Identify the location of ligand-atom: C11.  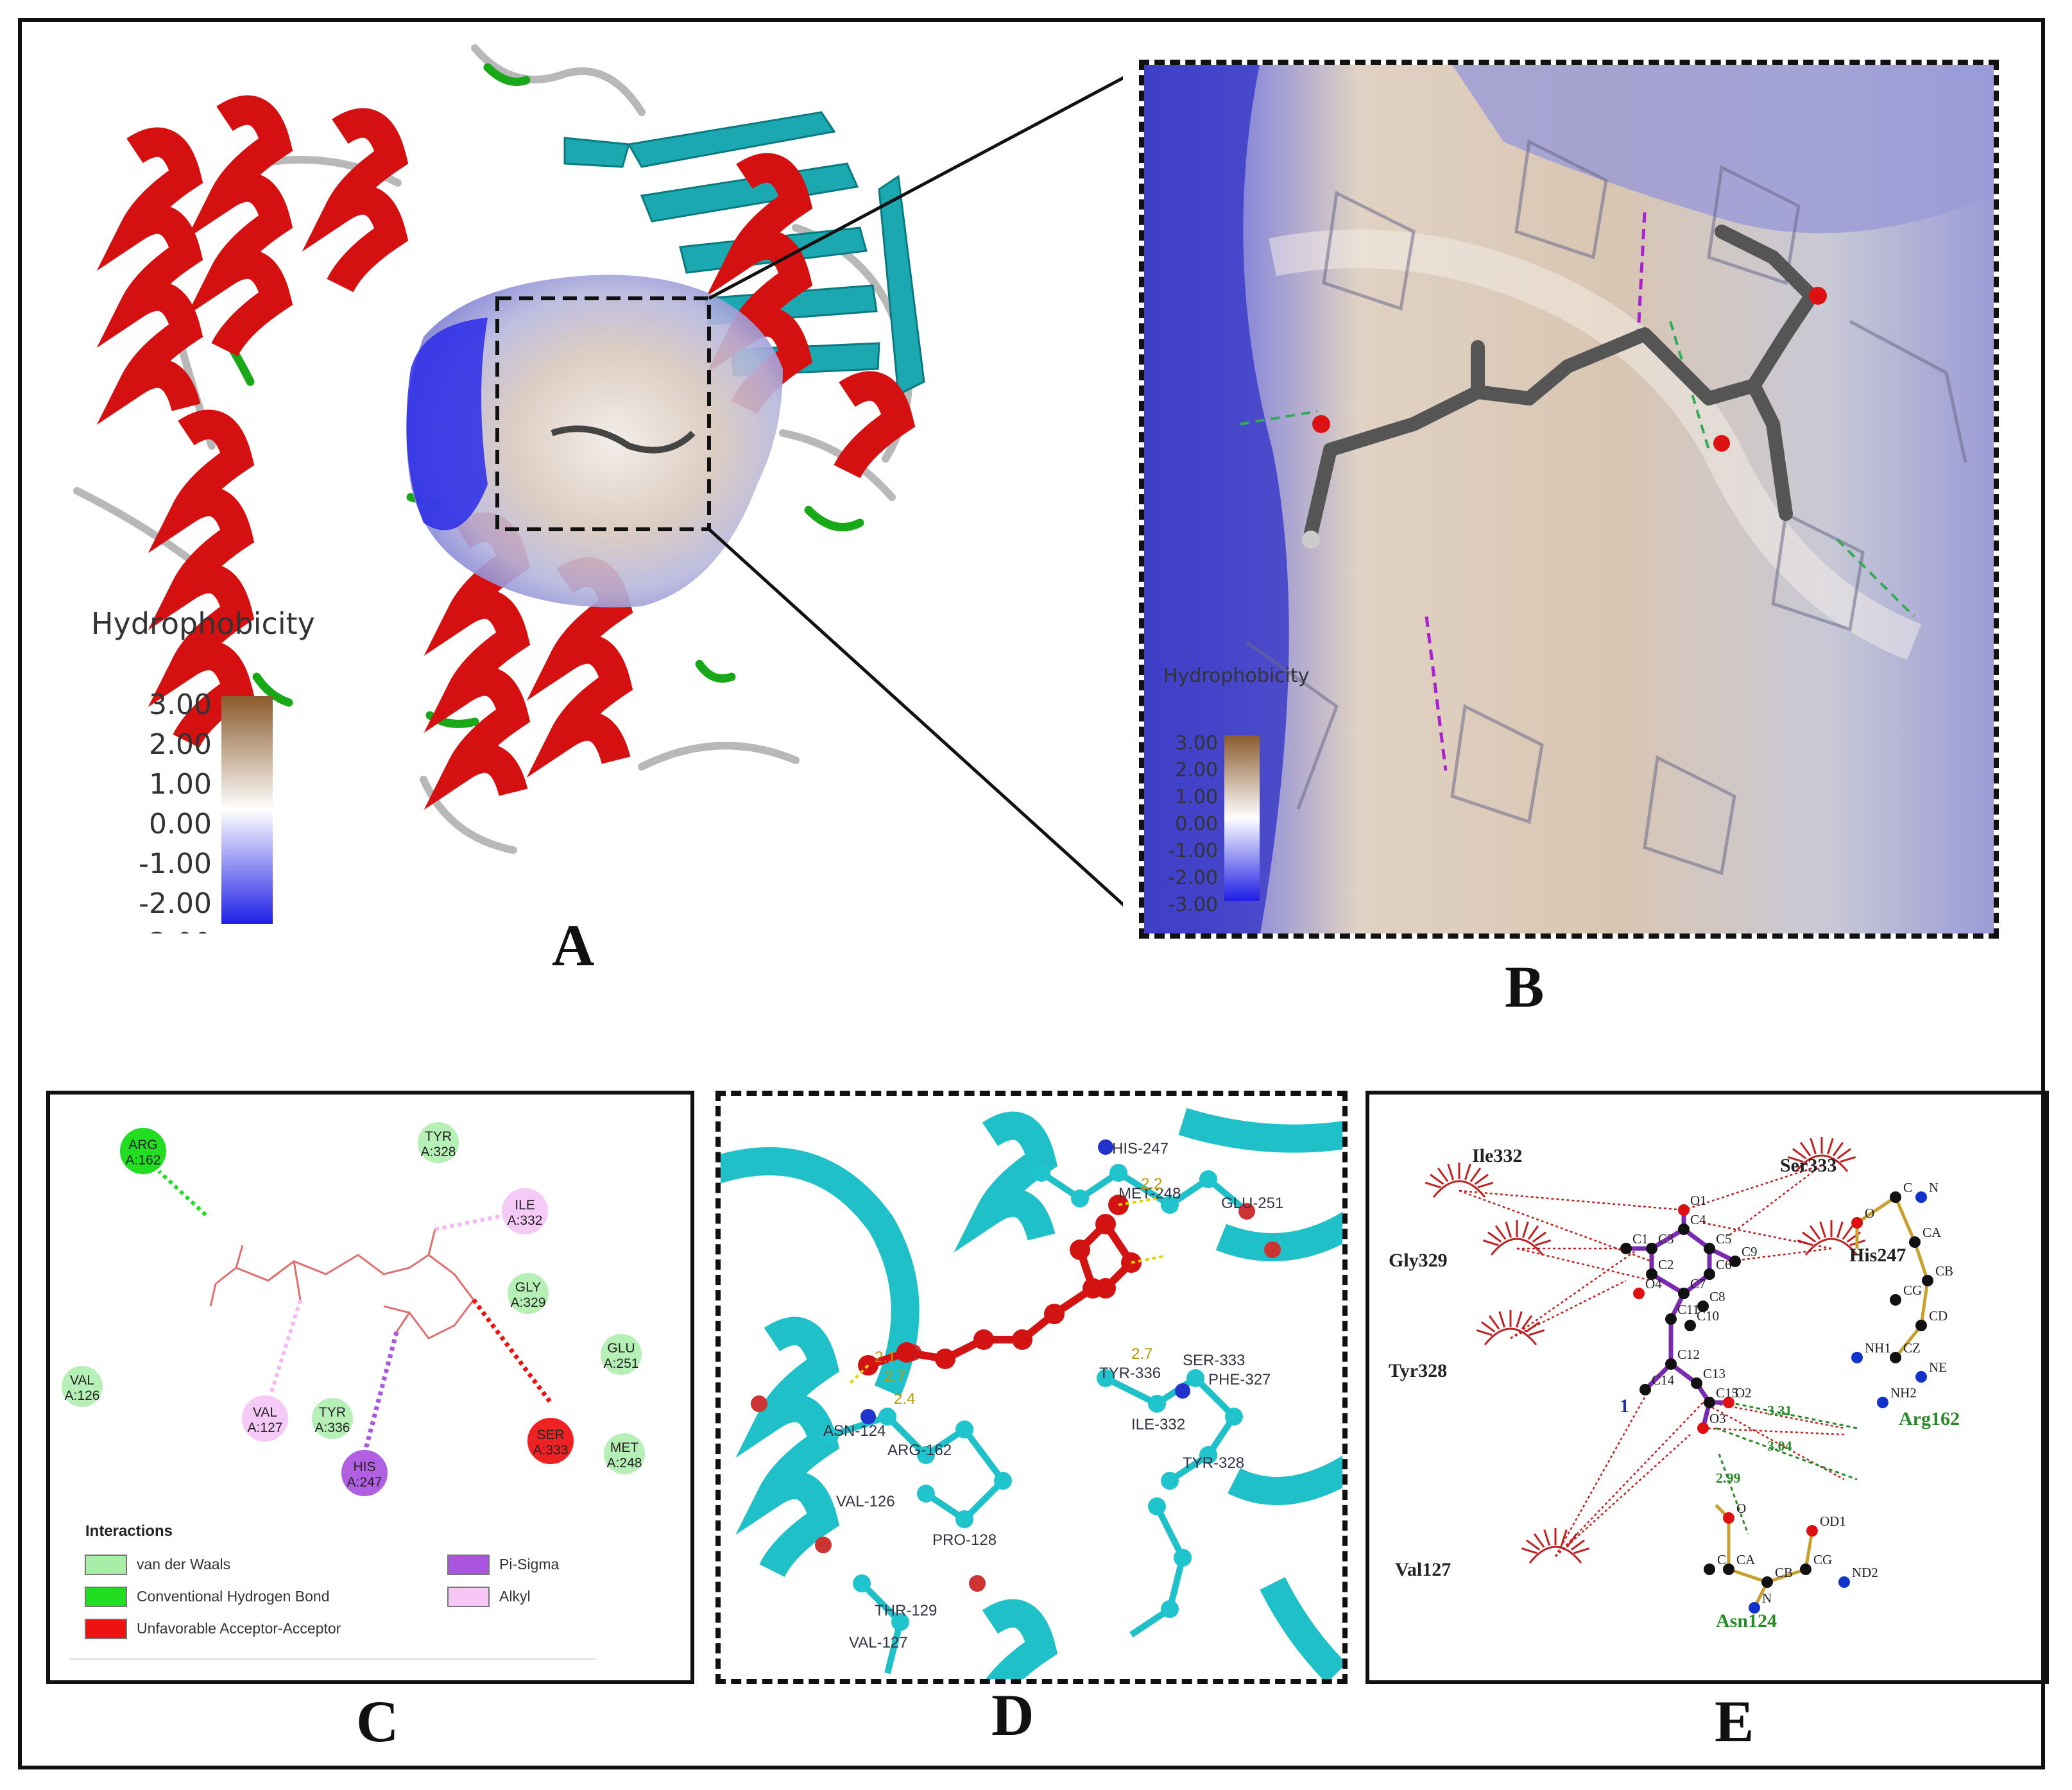
(1682, 1313).